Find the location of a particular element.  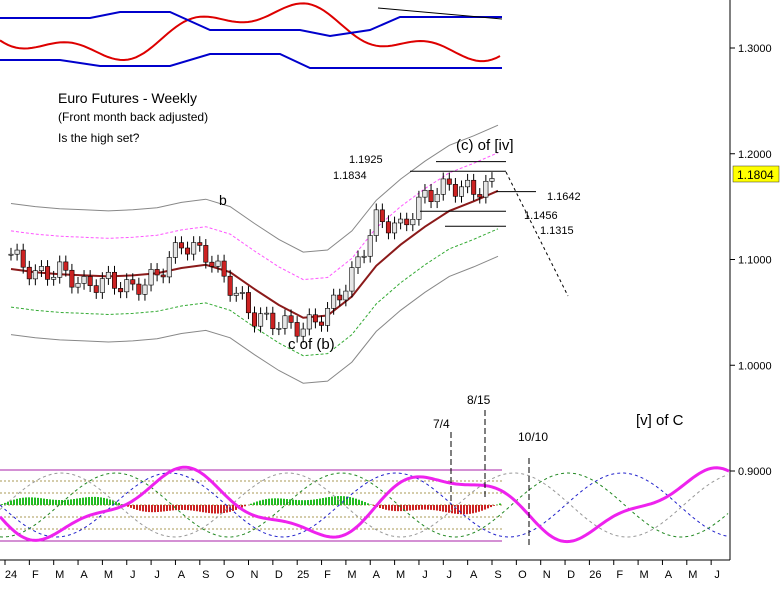

price-tick-label: 1.1000 is located at coordinates (755, 261).